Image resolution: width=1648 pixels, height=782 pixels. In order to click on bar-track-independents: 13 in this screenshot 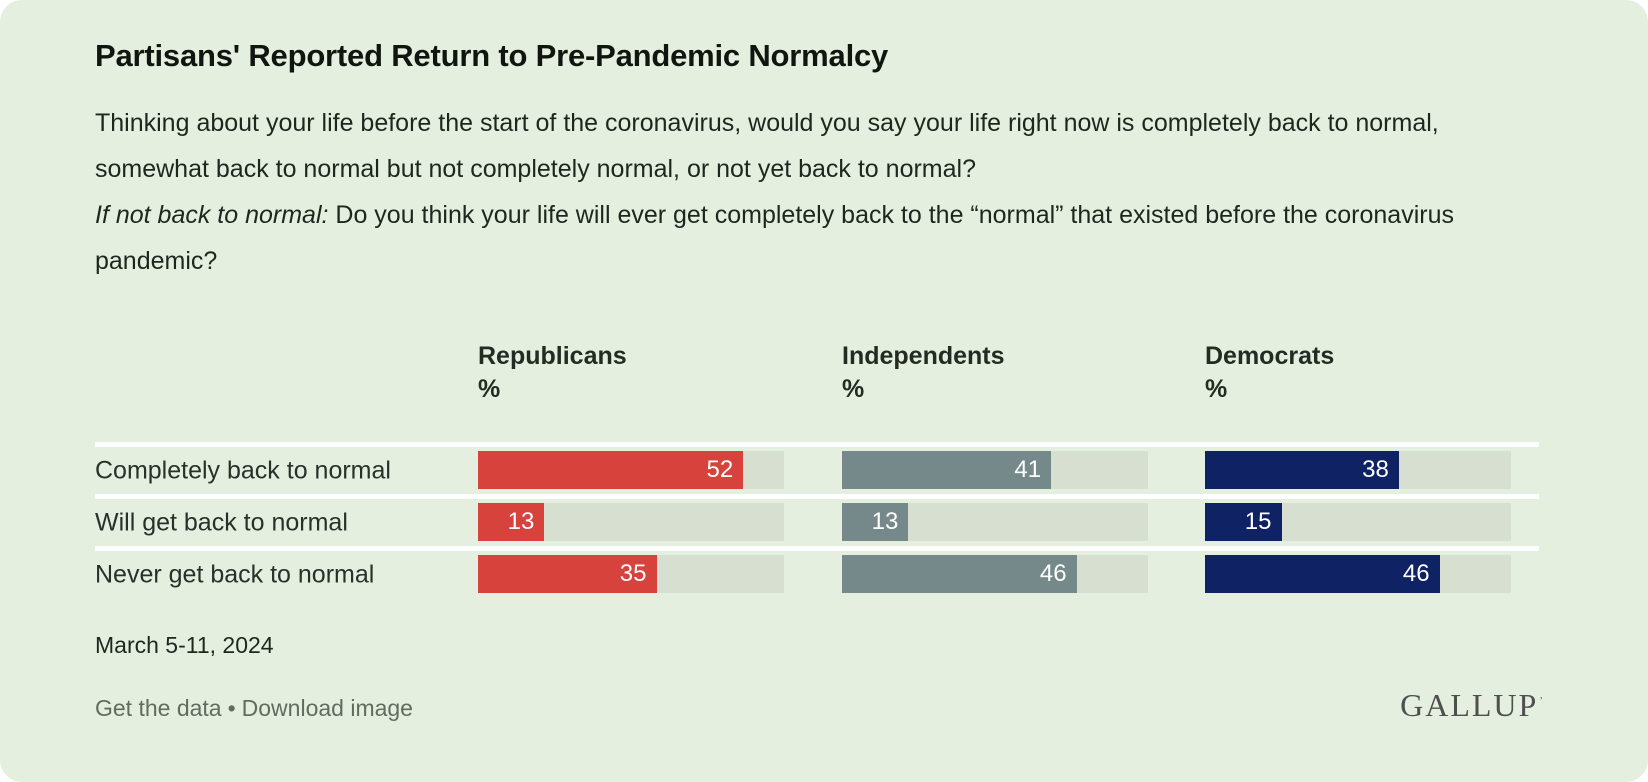, I will do `click(995, 522)`.